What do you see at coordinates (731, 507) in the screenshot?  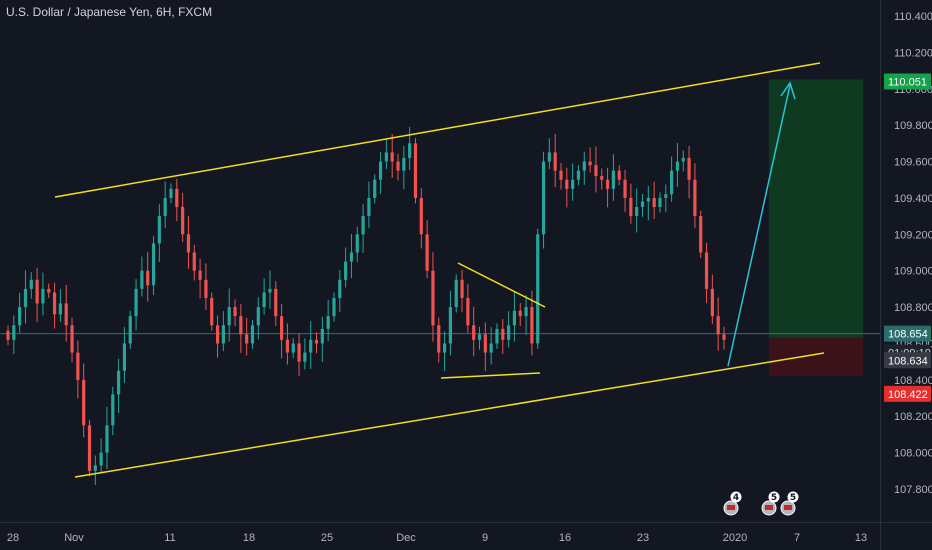 I see `flag-stripe` at bounding box center [731, 507].